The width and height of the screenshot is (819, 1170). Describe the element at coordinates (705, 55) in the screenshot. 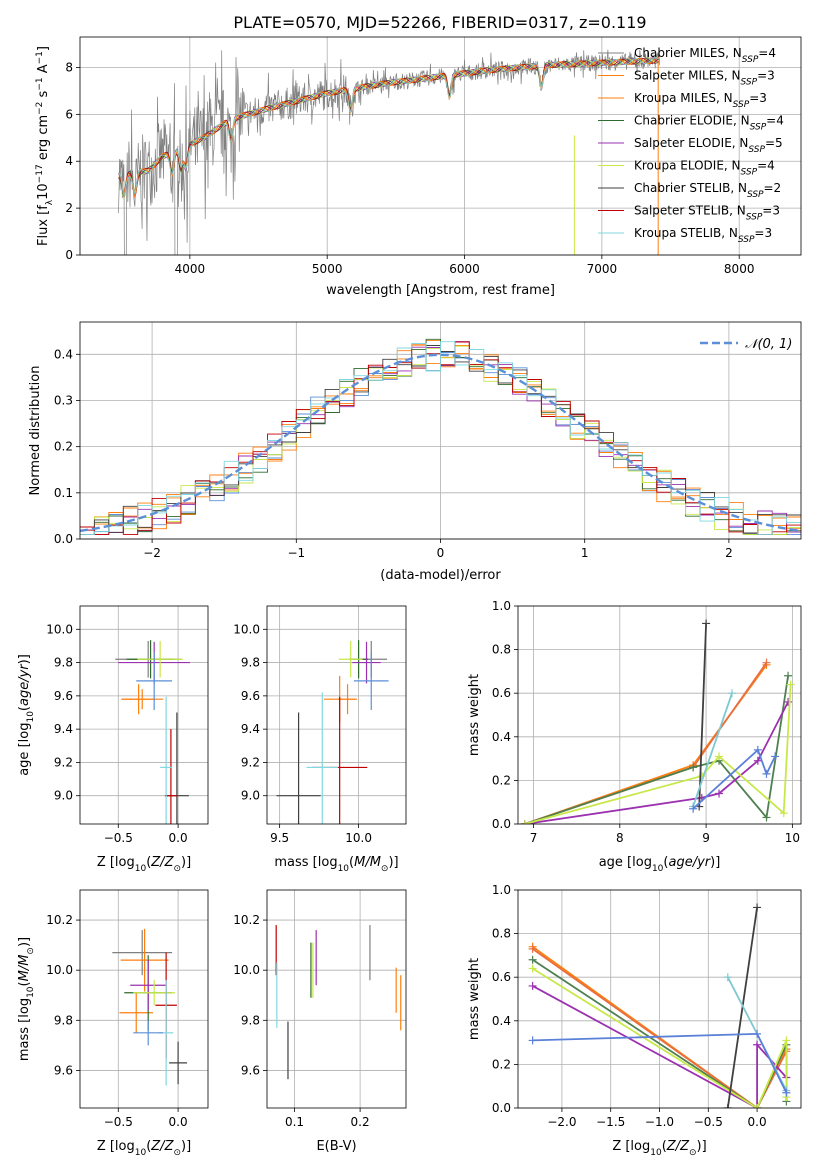

I see `legend-label: Chabrier MILES, NSSP=4` at that location.